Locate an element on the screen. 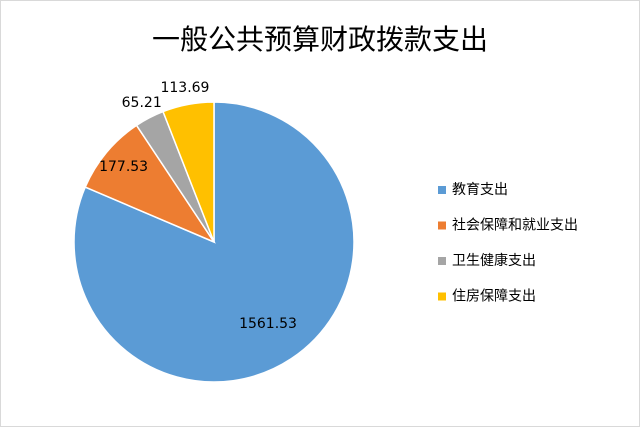  legend-label: 卫生健康支出 is located at coordinates (494, 260).